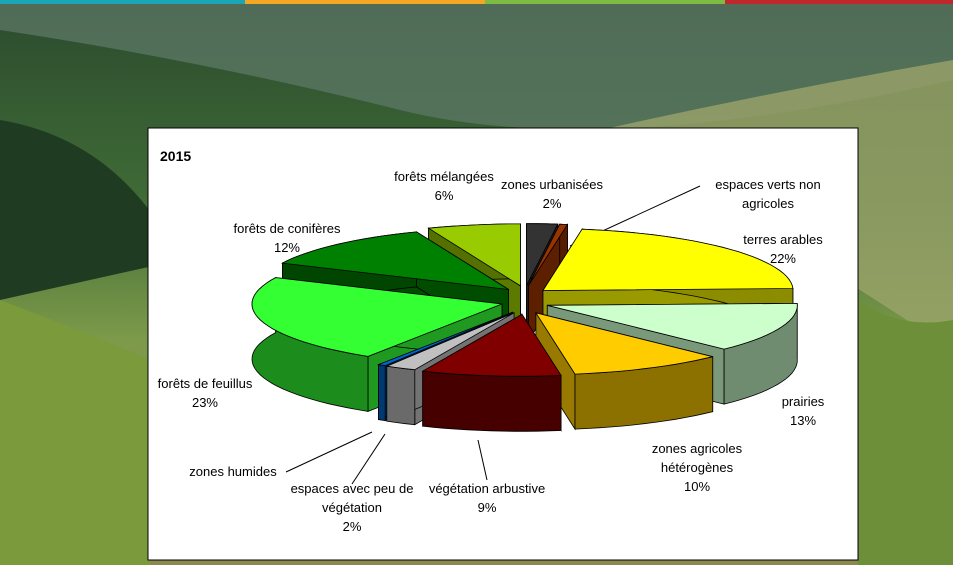  Describe the element at coordinates (205, 402) in the screenshot. I see `value-label: 23%` at that location.